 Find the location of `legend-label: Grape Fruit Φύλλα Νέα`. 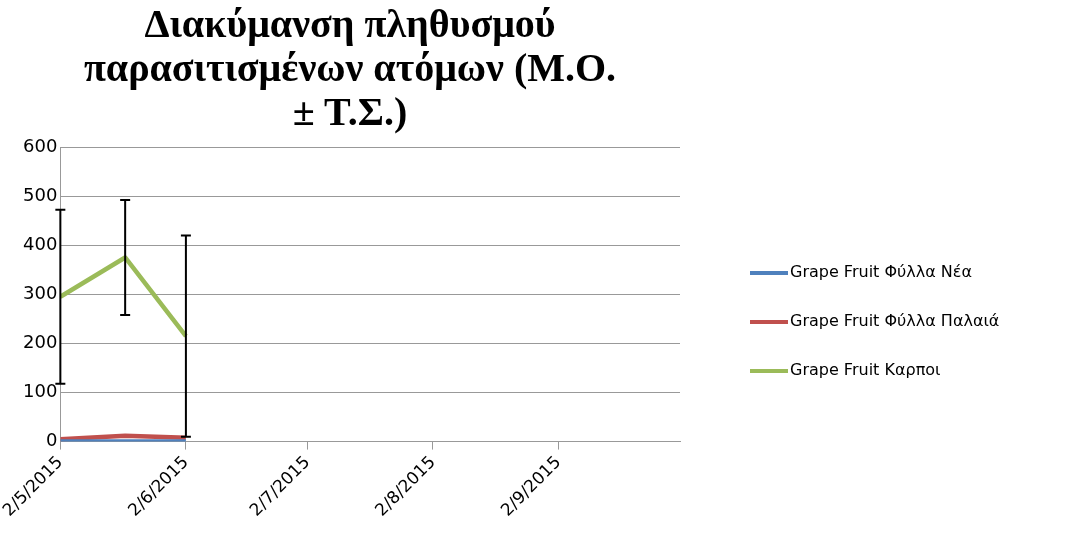

legend-label: Grape Fruit Φύλλα Νέα is located at coordinates (881, 271).